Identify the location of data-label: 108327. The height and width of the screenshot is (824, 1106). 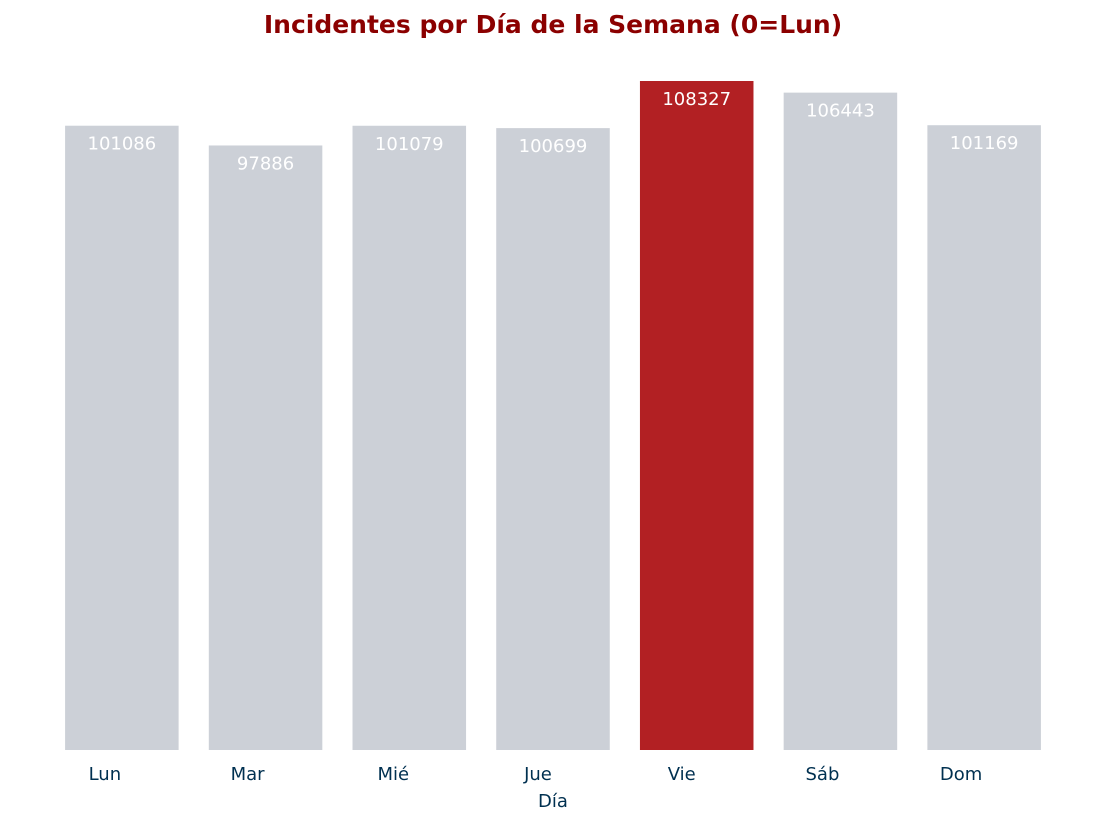
(696, 99).